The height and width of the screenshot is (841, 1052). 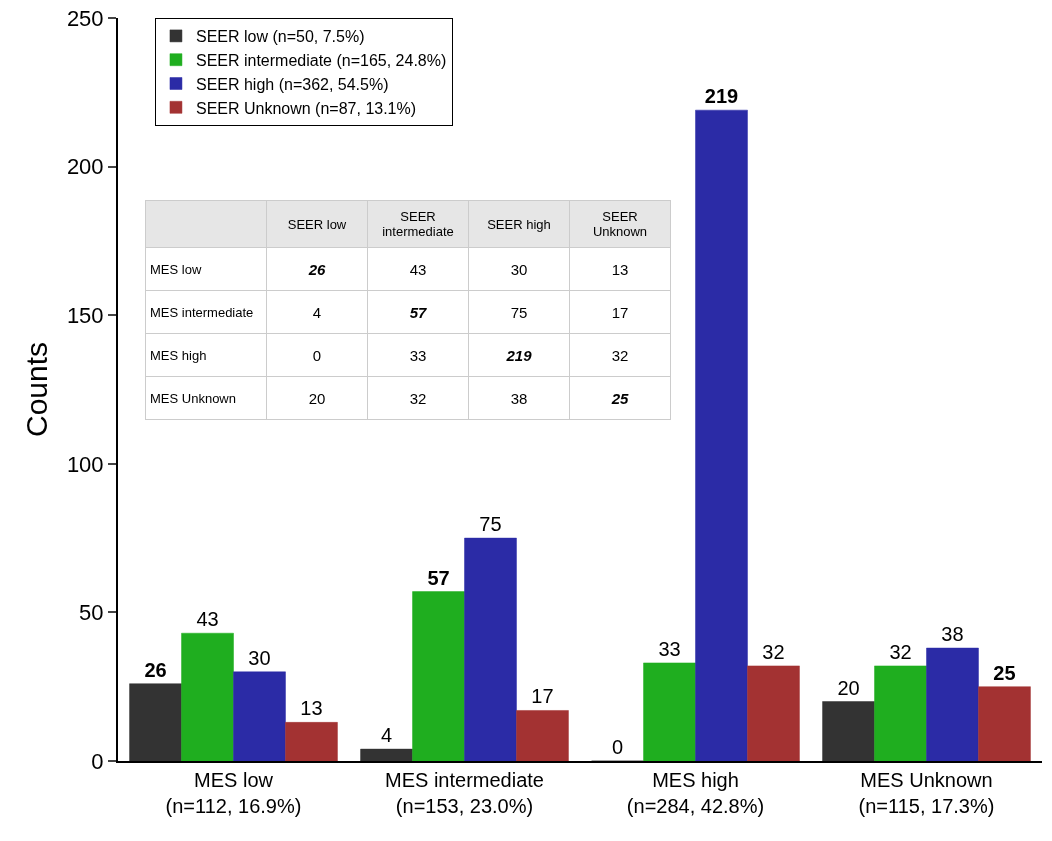 I want to click on annotation: SEER intermediate, so click(x=418, y=224).